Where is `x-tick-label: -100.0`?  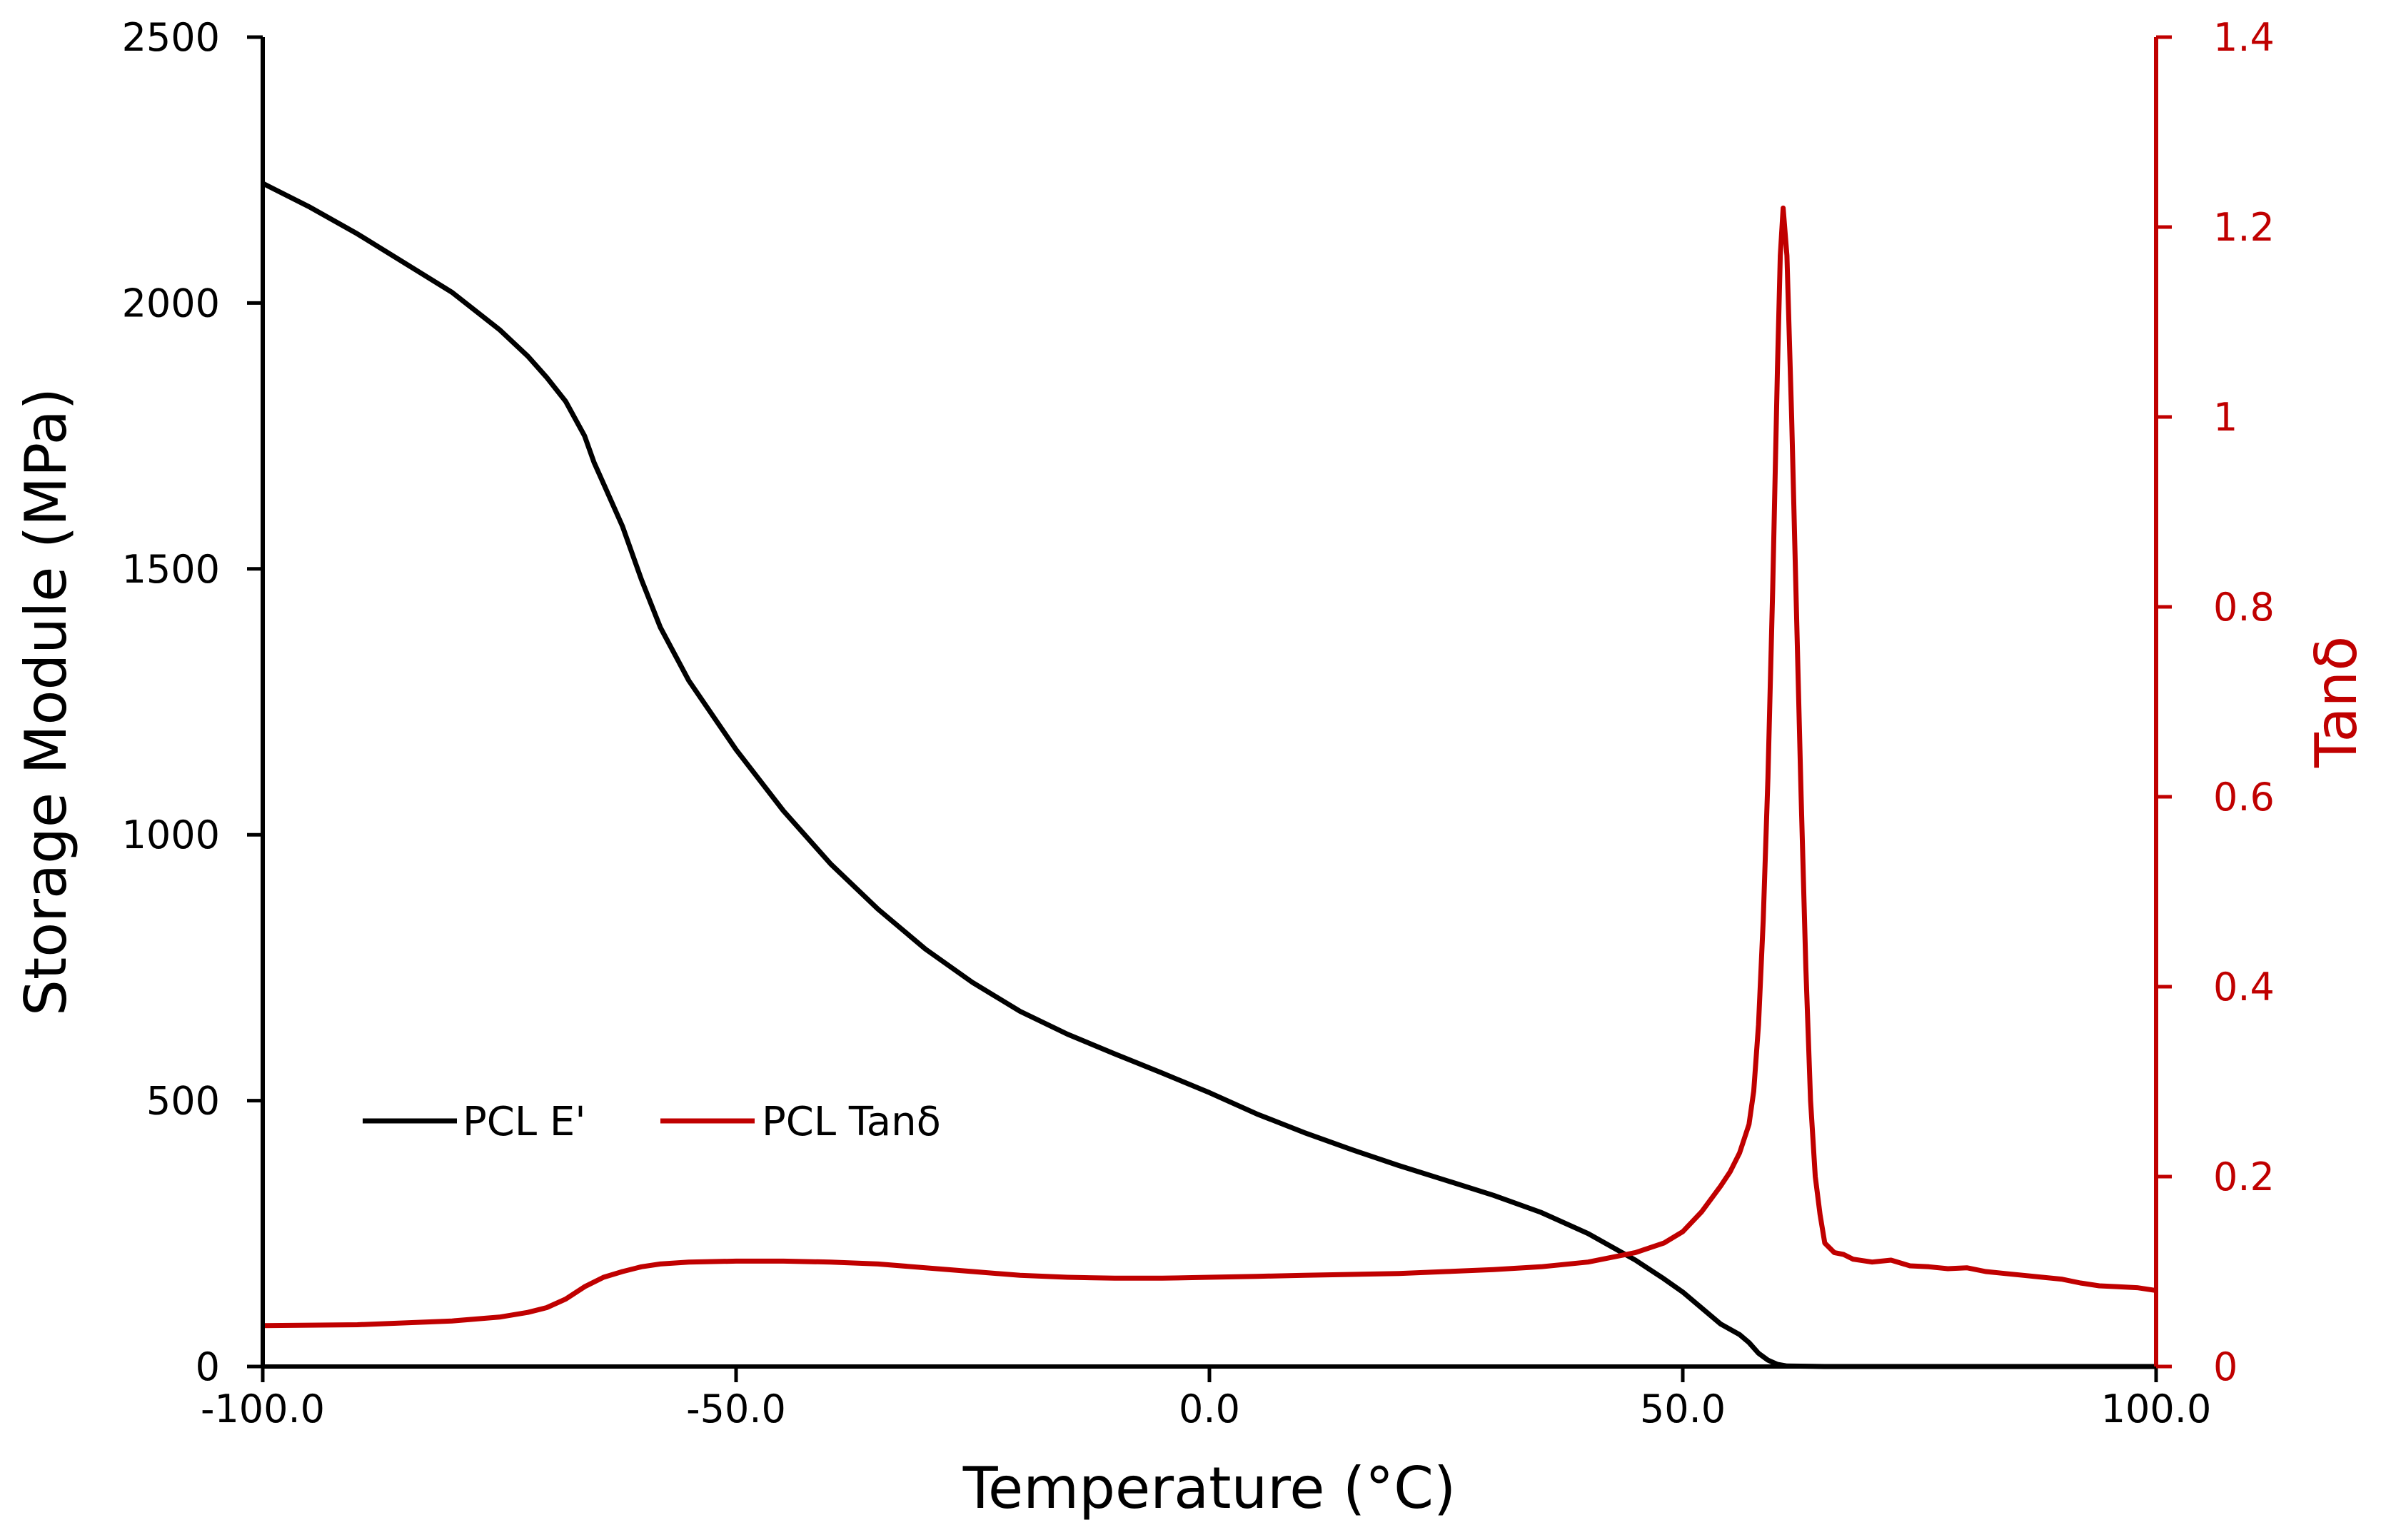 x-tick-label: -100.0 is located at coordinates (263, 1408).